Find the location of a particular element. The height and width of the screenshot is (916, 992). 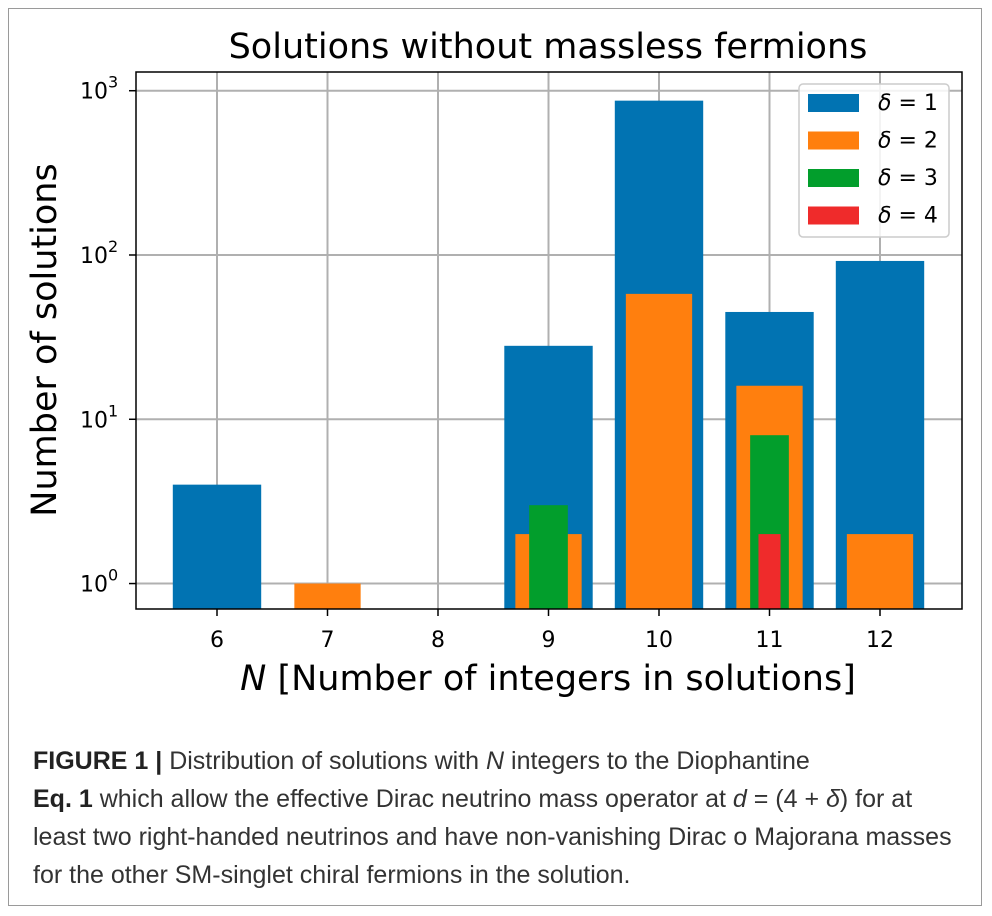

y-axis-label: Number of solutions is located at coordinates (45, 339).